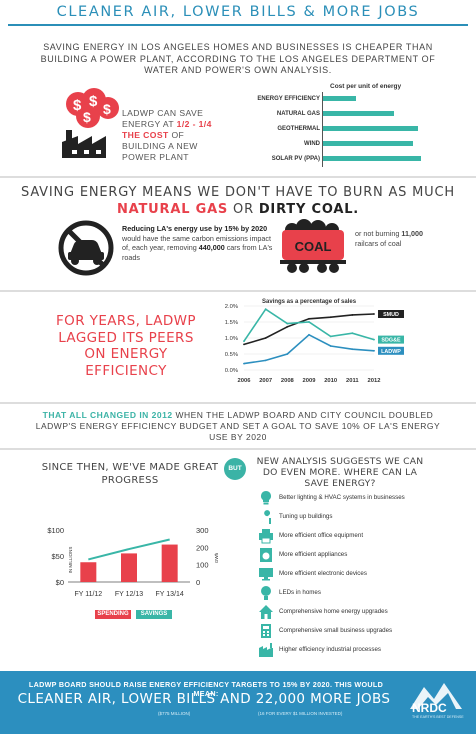 The width and height of the screenshot is (476, 734). Describe the element at coordinates (391, 341) in the screenshot. I see `series-label: SDG&E` at that location.